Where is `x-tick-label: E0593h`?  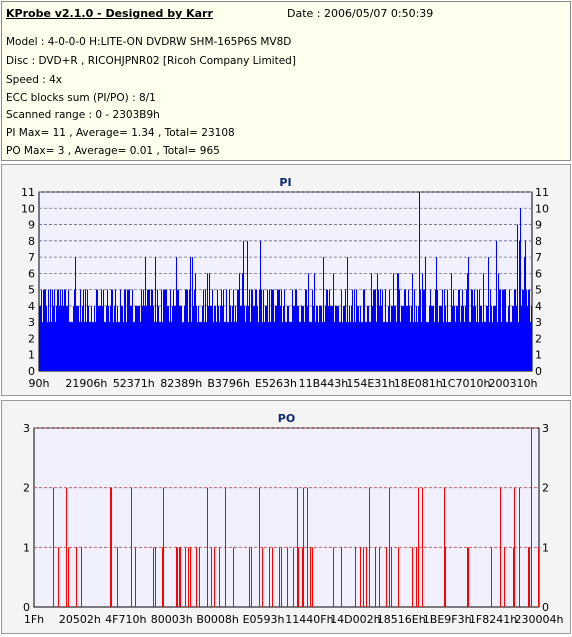 x-tick-label: E0593h is located at coordinates (264, 619).